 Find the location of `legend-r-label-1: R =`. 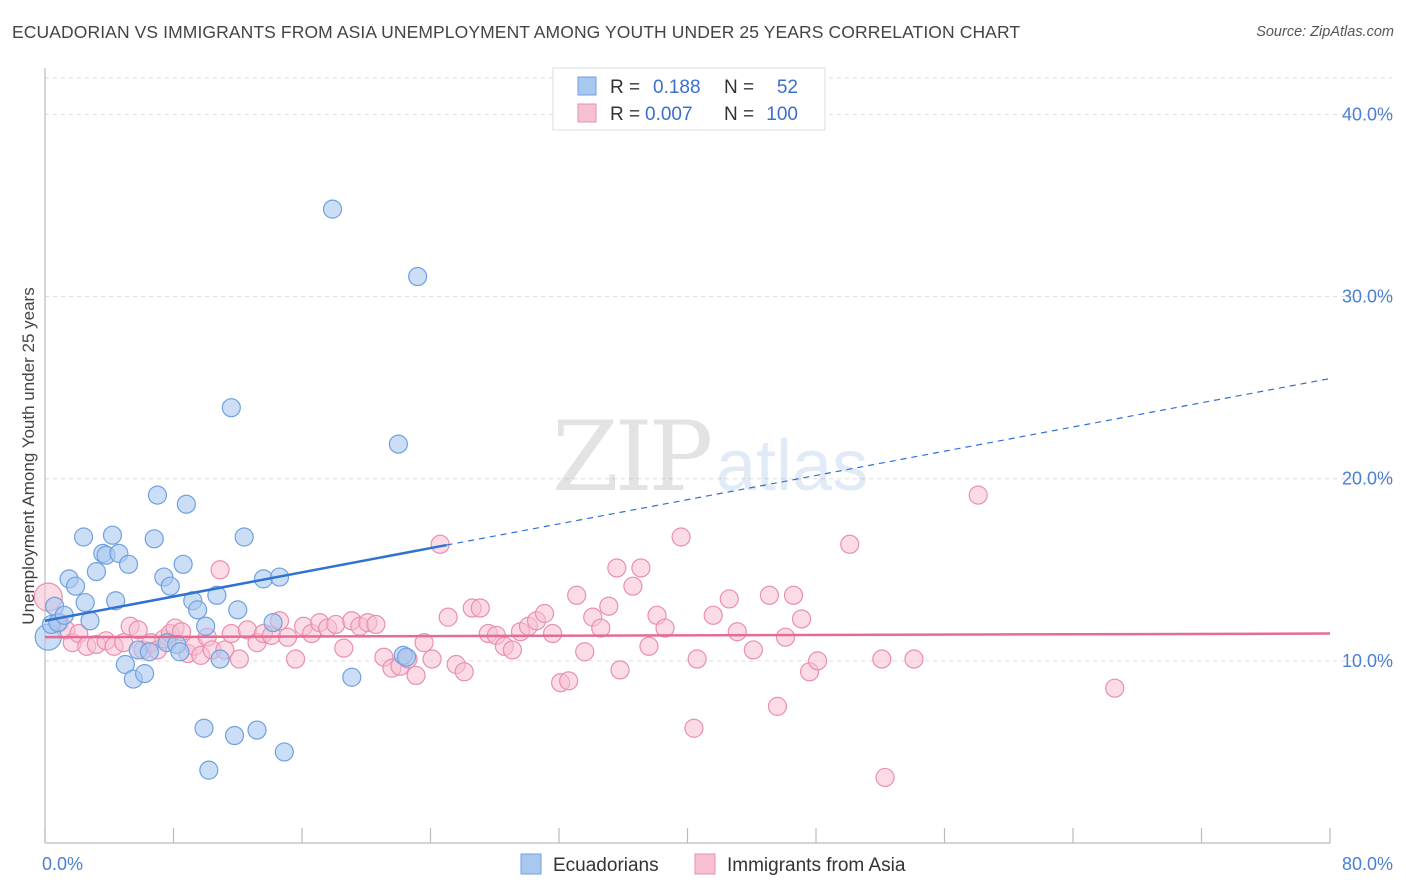

legend-r-label-1: R = is located at coordinates (625, 87).